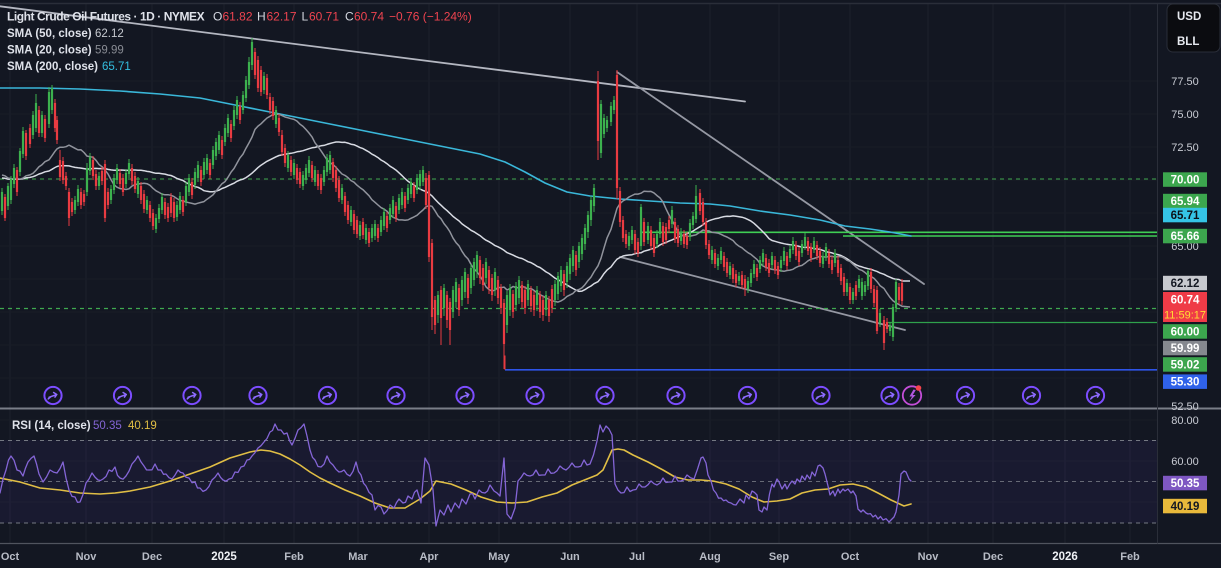 The image size is (1221, 568). What do you see at coordinates (261, 17) in the screenshot?
I see `svg-text: H` at bounding box center [261, 17].